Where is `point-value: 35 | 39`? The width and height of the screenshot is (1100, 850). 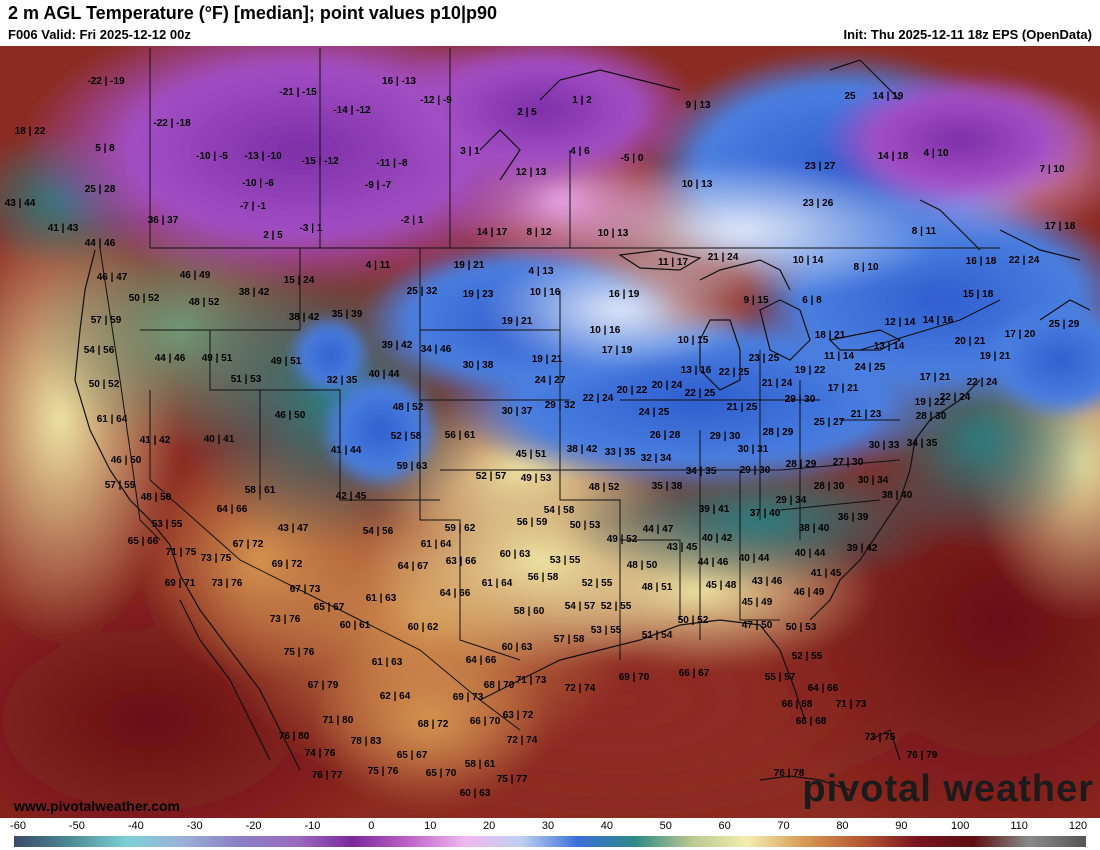 point-value: 35 | 39 is located at coordinates (347, 314).